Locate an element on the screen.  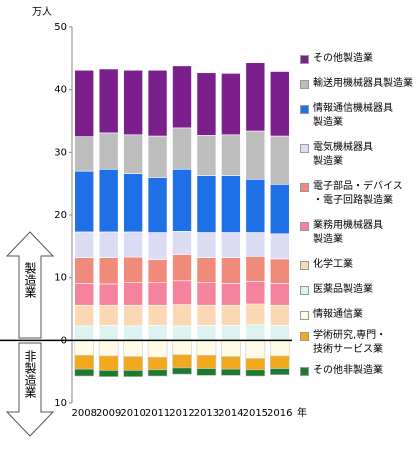
legend-entry: 学術研究,専門・ 技術サービス業 is located at coordinates (359, 343).